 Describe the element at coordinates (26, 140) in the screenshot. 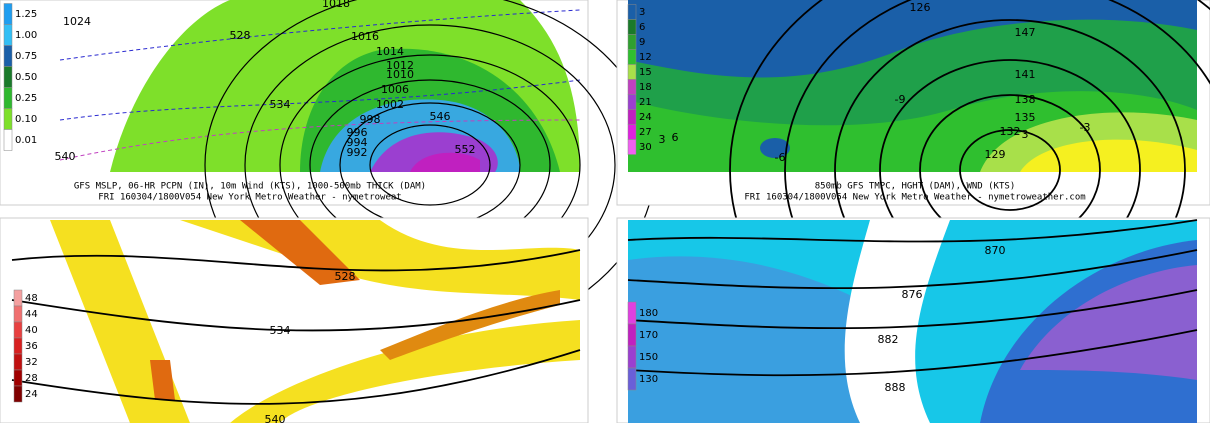

I see `legend-label: 0.01` at that location.